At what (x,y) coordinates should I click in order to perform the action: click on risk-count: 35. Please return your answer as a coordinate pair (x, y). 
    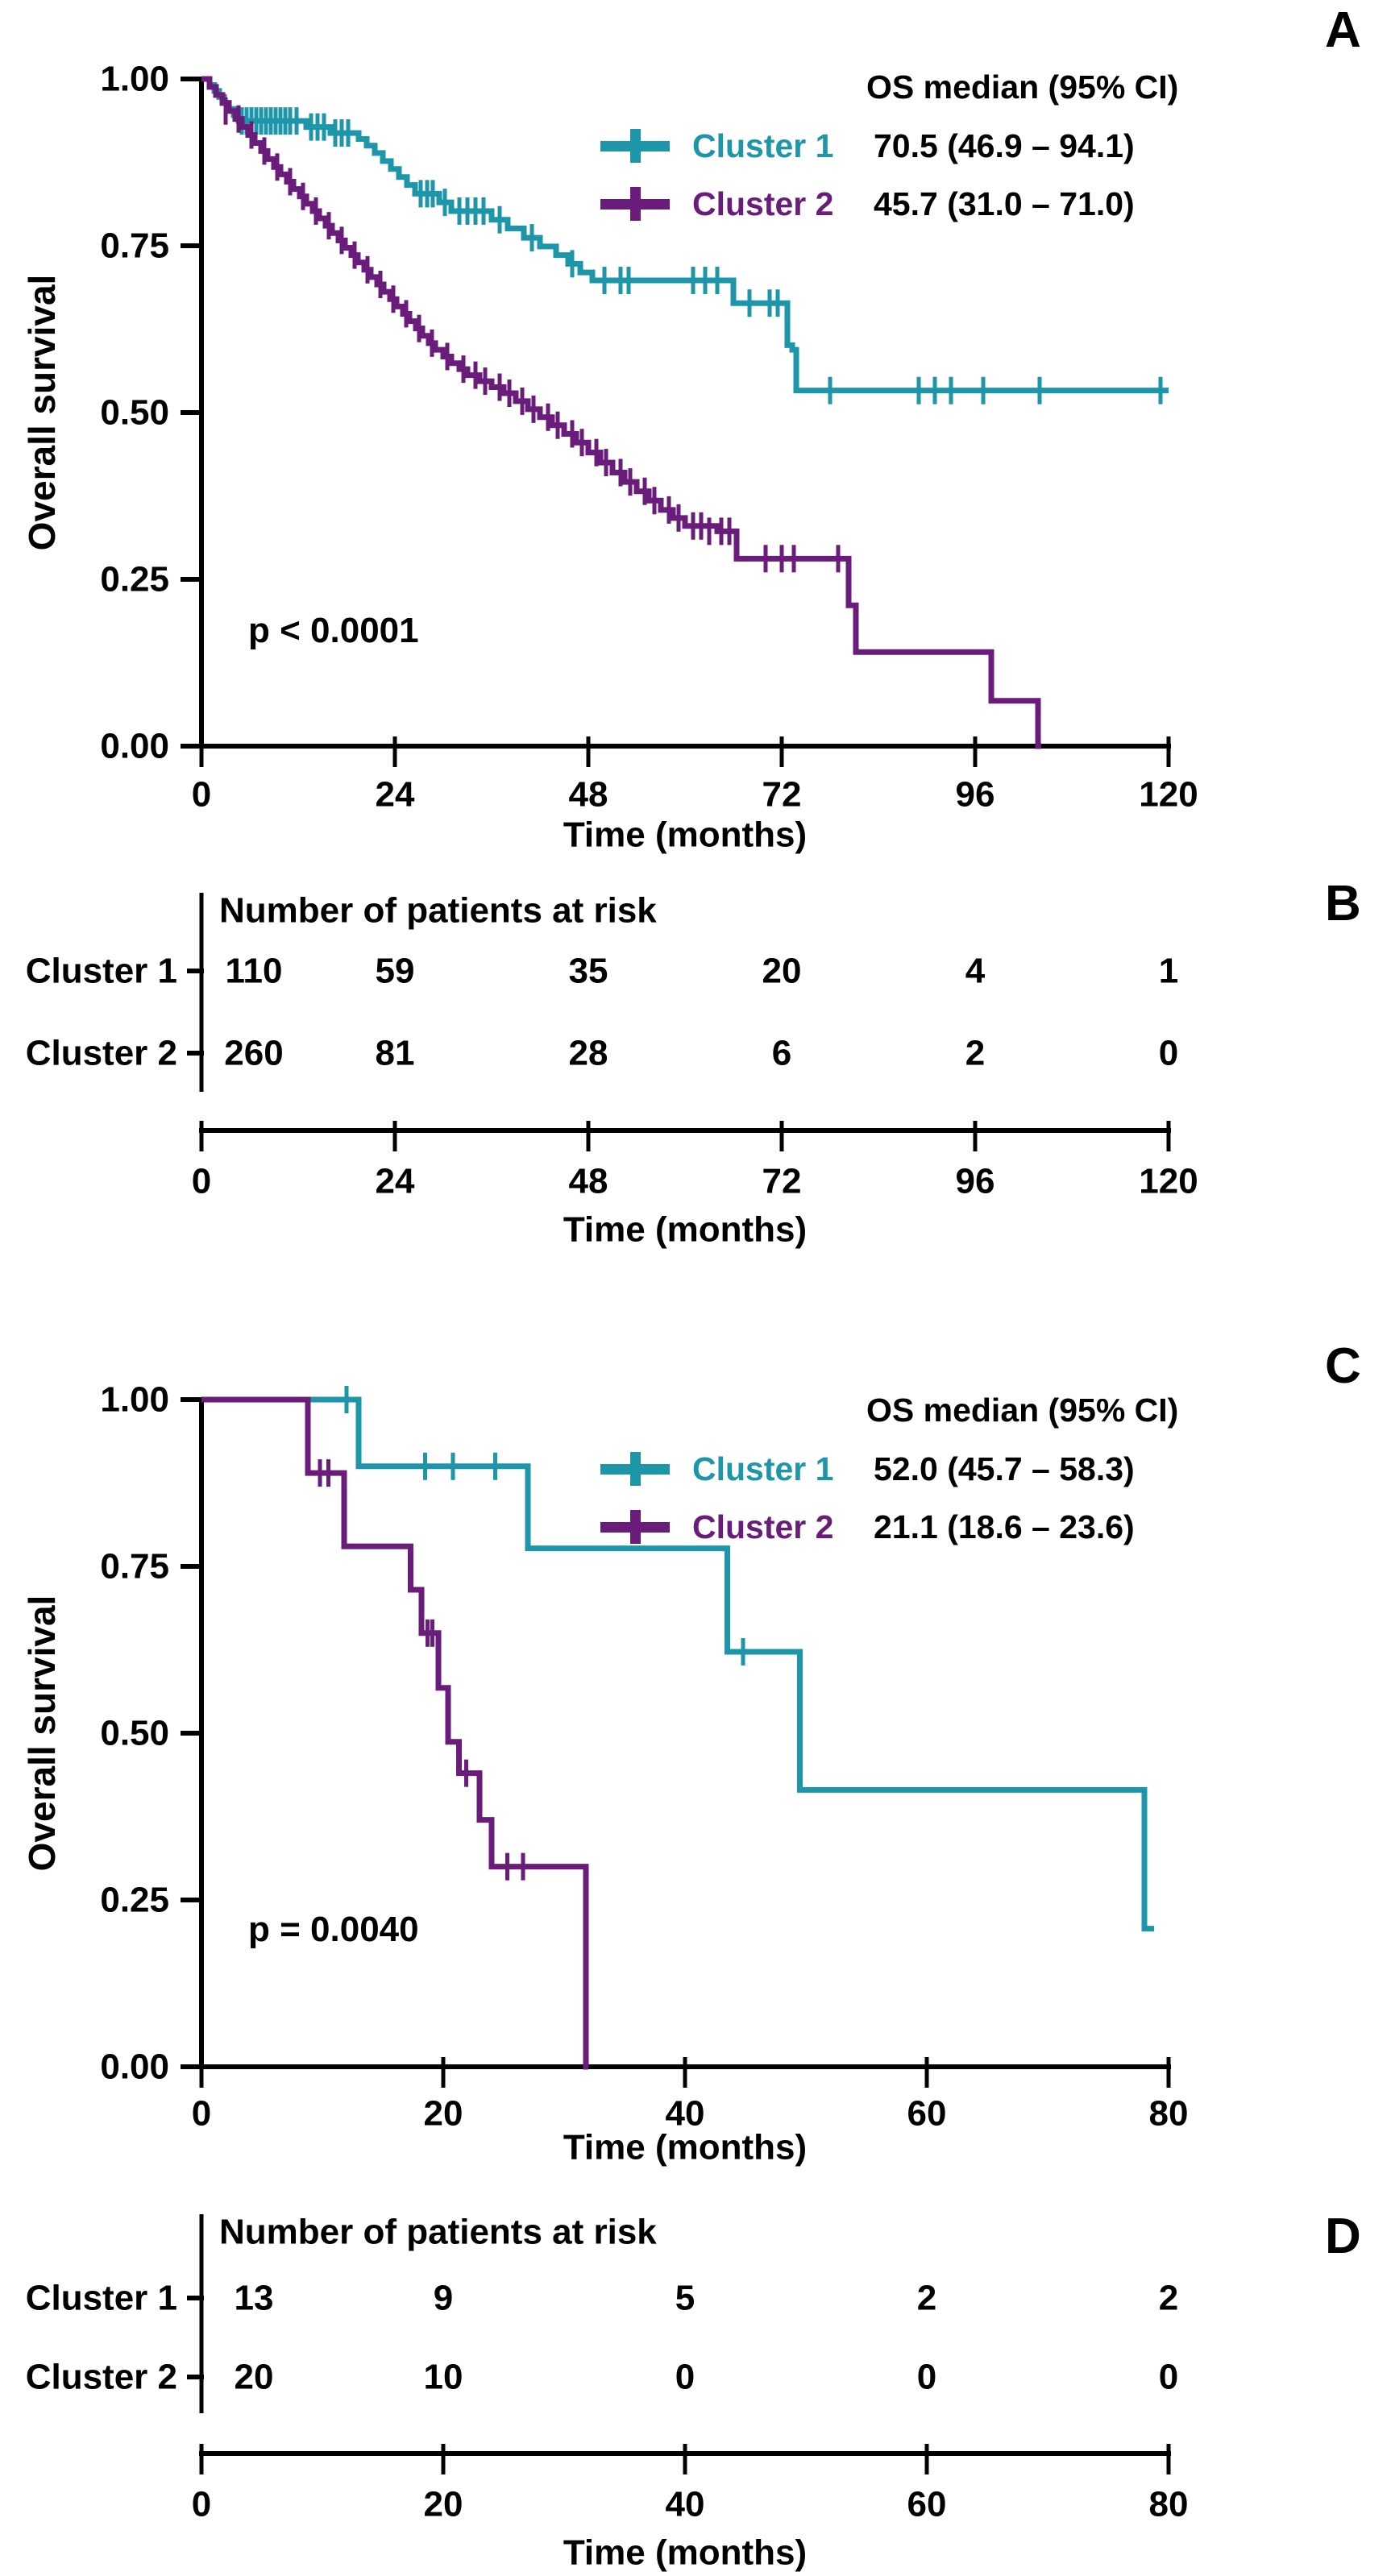
    Looking at the image, I should click on (588, 971).